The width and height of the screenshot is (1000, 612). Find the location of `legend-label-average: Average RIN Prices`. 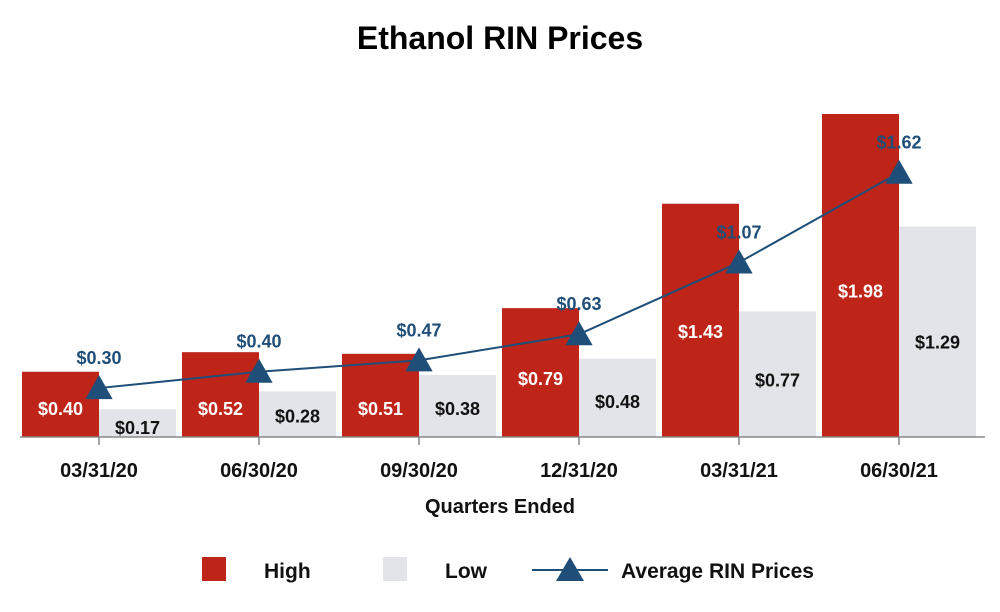

legend-label-average: Average RIN Prices is located at coordinates (717, 571).